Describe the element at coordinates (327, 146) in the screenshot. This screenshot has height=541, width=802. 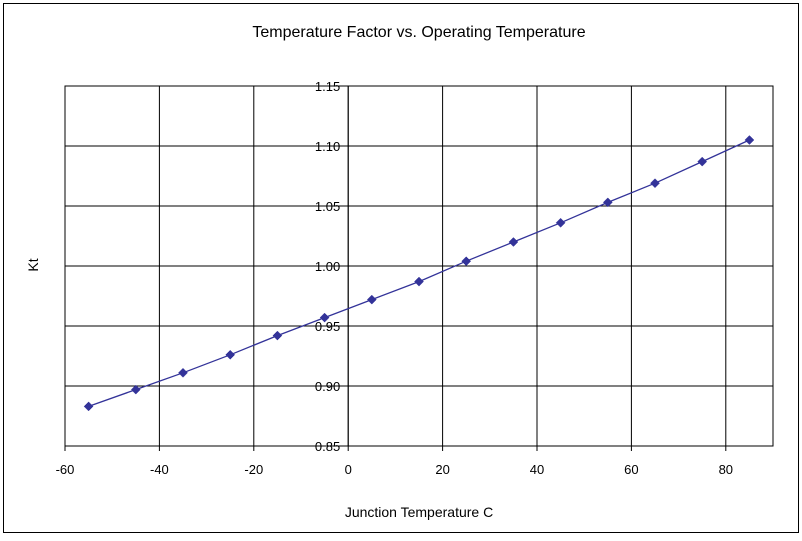
I see `y-tick-label: 1.10` at that location.